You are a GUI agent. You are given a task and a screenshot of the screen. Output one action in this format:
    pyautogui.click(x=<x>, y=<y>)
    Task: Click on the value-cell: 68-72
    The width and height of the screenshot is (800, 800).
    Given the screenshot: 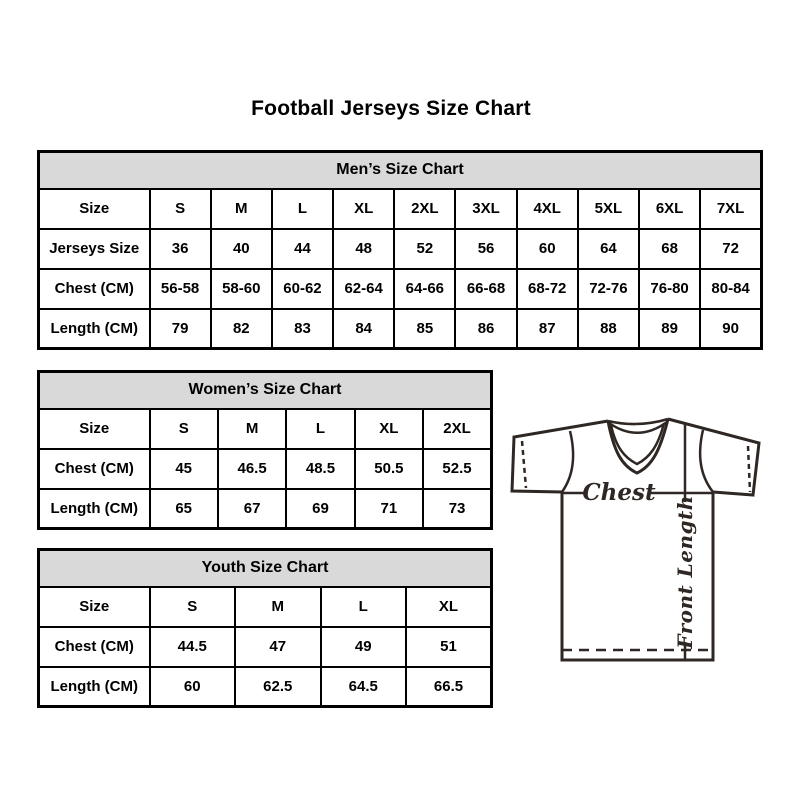 What is the action you would take?
    pyautogui.click(x=547, y=288)
    